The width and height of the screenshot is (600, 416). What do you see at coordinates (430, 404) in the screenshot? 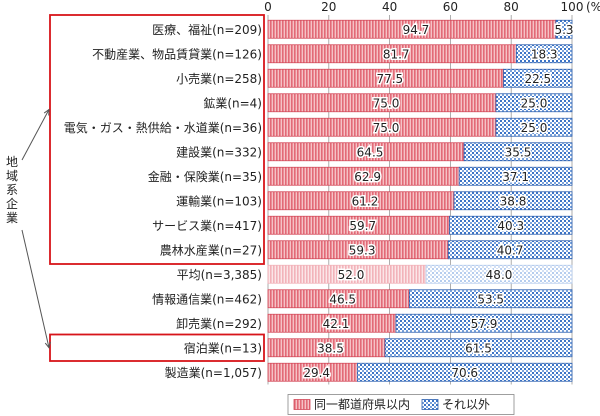
I see `legend-swatch-other` at bounding box center [430, 404].